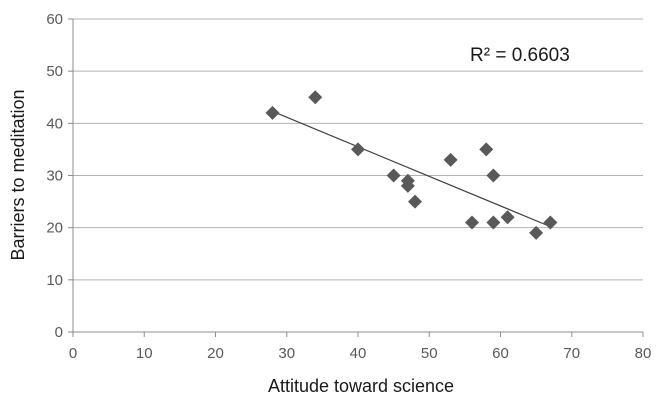 The height and width of the screenshot is (401, 657). Describe the element at coordinates (358, 353) in the screenshot. I see `x-tick-label: 40` at that location.